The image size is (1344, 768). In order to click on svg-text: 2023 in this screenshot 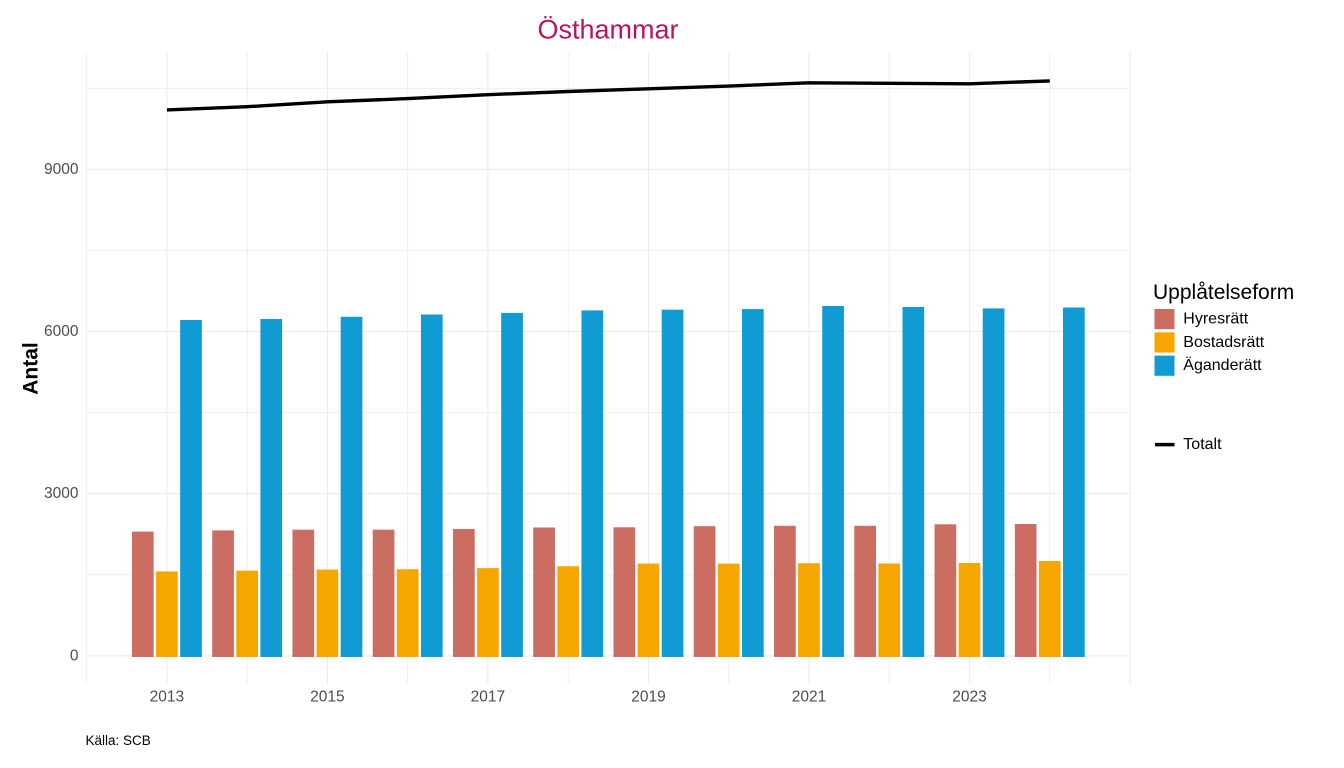, I will do `click(969, 697)`.